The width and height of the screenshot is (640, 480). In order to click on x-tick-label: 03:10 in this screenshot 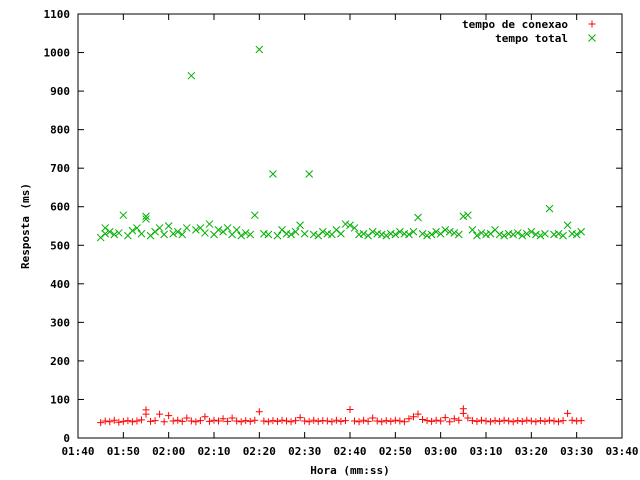, I will do `click(485, 451)`.